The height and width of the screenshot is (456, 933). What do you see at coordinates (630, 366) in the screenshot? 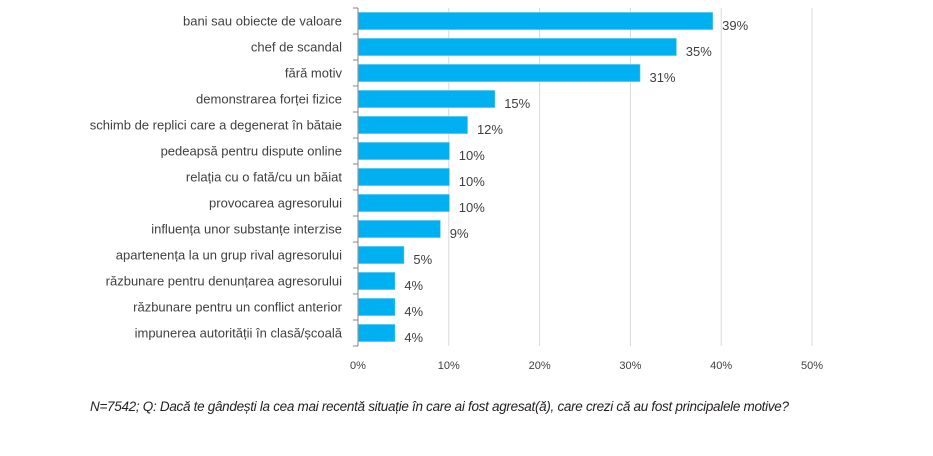
I see `x-tick-label: 30%` at bounding box center [630, 366].